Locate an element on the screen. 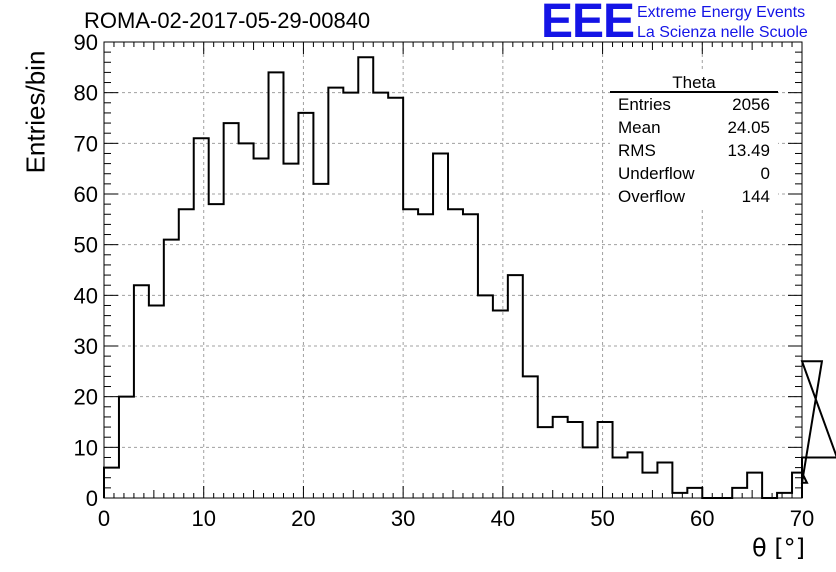 This screenshot has height=572, width=836. stats-row-label: Mean is located at coordinates (639, 127).